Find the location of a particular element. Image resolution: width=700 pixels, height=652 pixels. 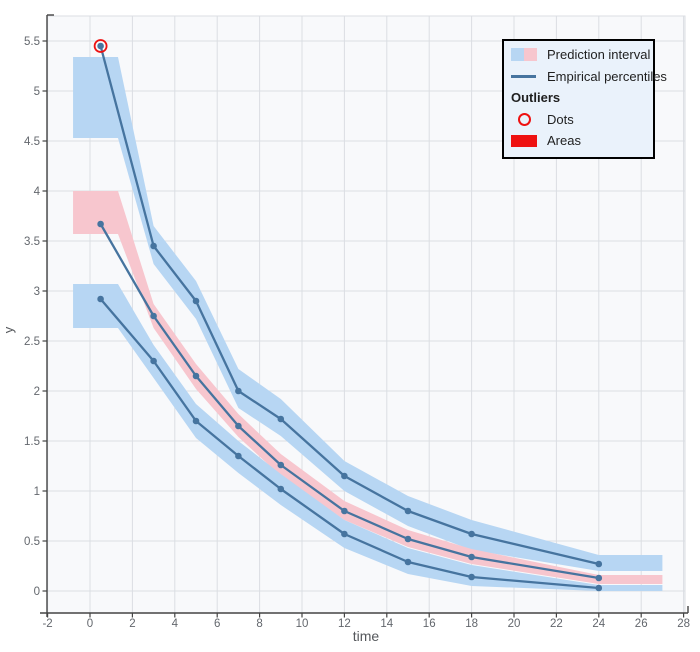

y-axis-title: y is located at coordinates (8, 329).